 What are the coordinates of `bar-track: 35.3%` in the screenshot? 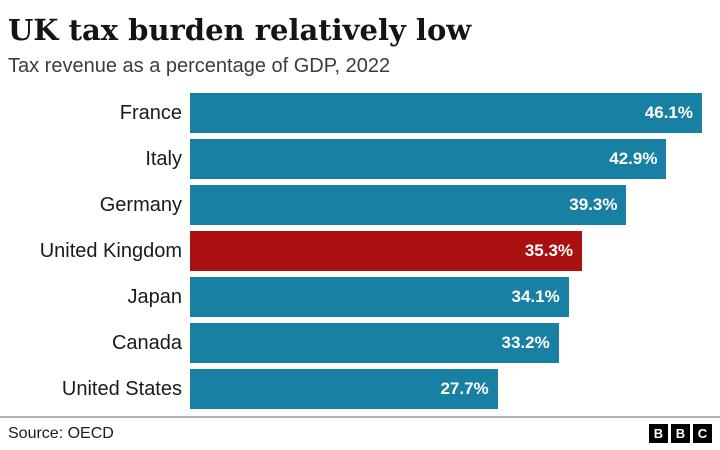 It's located at (451, 251).